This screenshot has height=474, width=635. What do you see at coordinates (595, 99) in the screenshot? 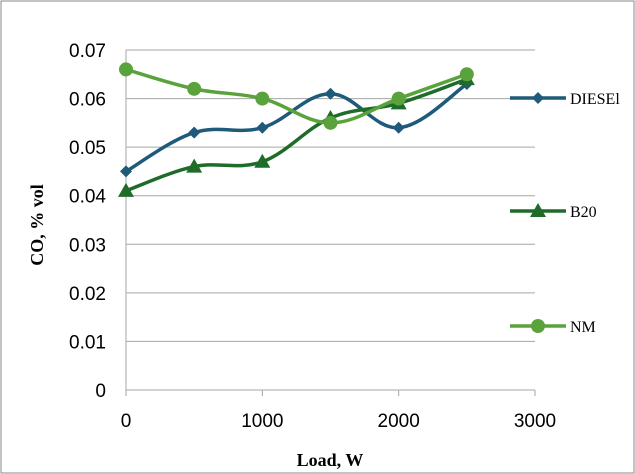
I see `legend-label: DIESEl` at bounding box center [595, 99].